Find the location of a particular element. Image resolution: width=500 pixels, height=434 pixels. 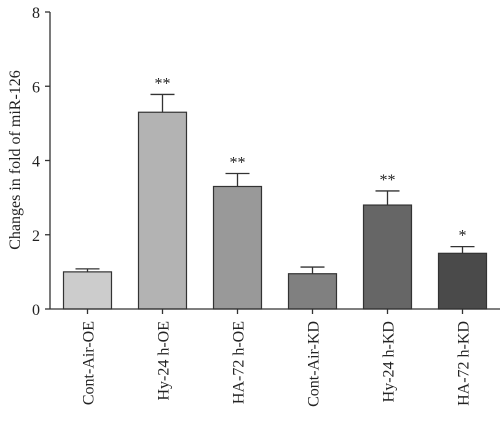

x-tick-label: HA-72 h-OE is located at coordinates (239, 362).